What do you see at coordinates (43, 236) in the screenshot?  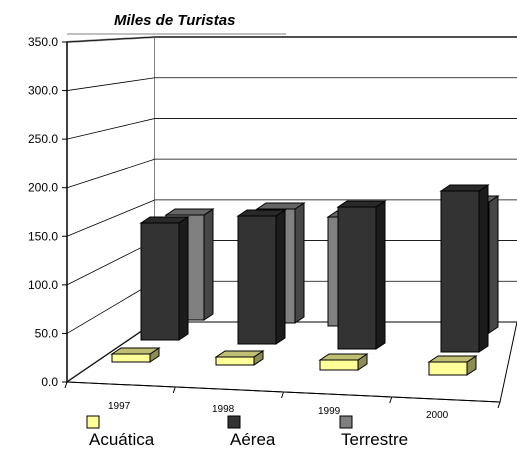 I see `y-tick-label: 150.0` at bounding box center [43, 236].